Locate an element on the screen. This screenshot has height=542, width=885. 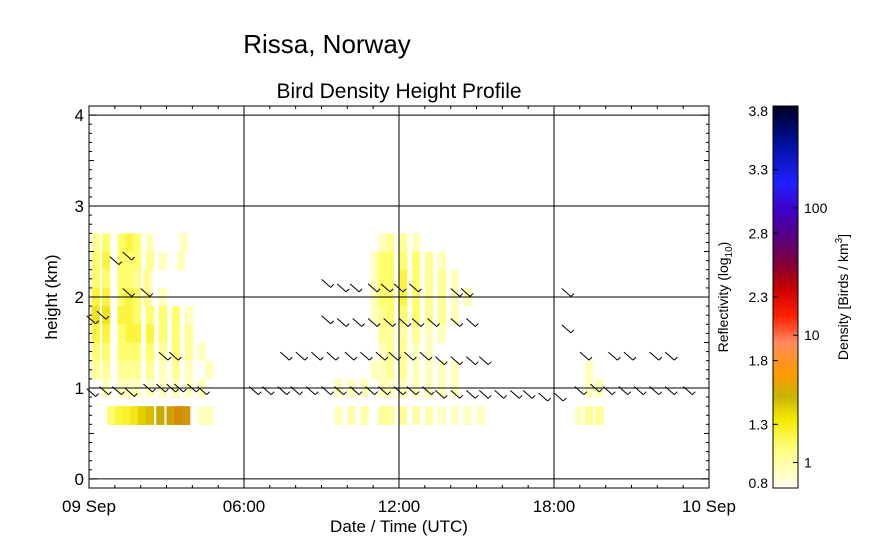
colorbar-left-tick-label: 2.3 is located at coordinates (759, 297).